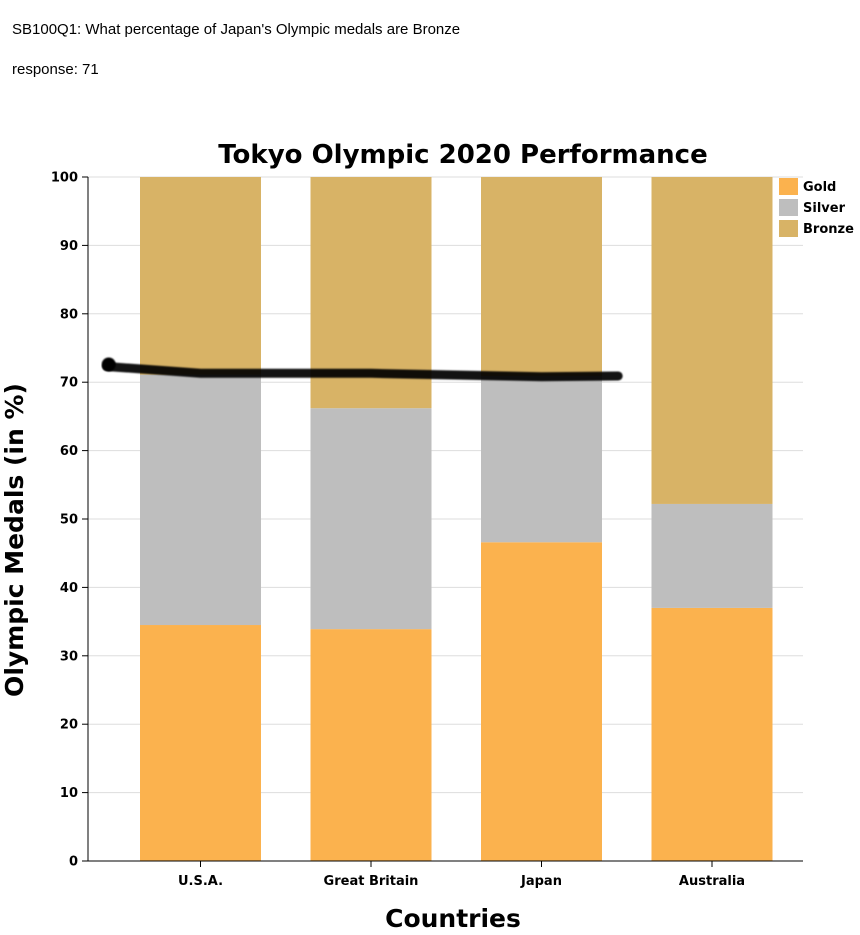 Image resolution: width=860 pixels, height=935 pixels. I want to click on bar-australia-silver, so click(712, 555).